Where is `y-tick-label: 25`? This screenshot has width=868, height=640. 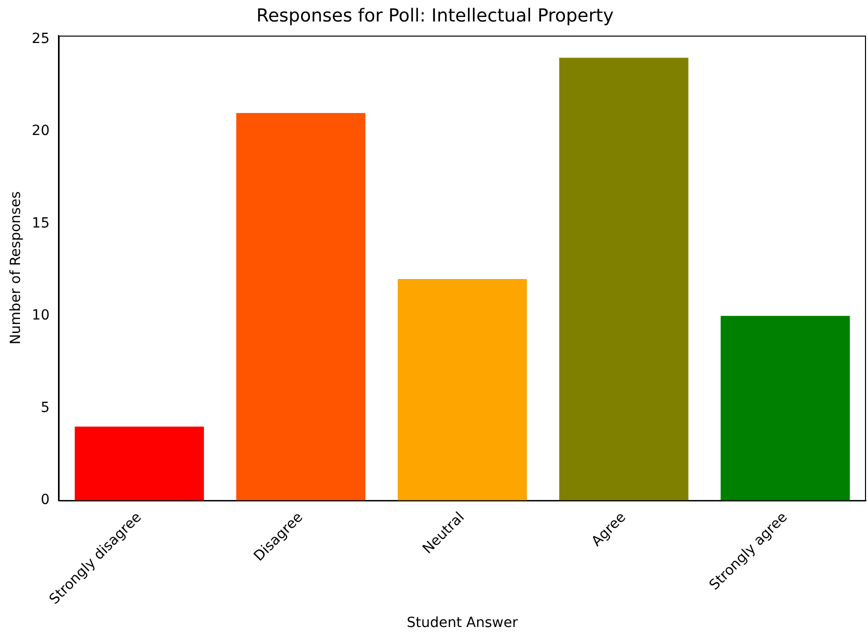 y-tick-label: 25 is located at coordinates (41, 38).